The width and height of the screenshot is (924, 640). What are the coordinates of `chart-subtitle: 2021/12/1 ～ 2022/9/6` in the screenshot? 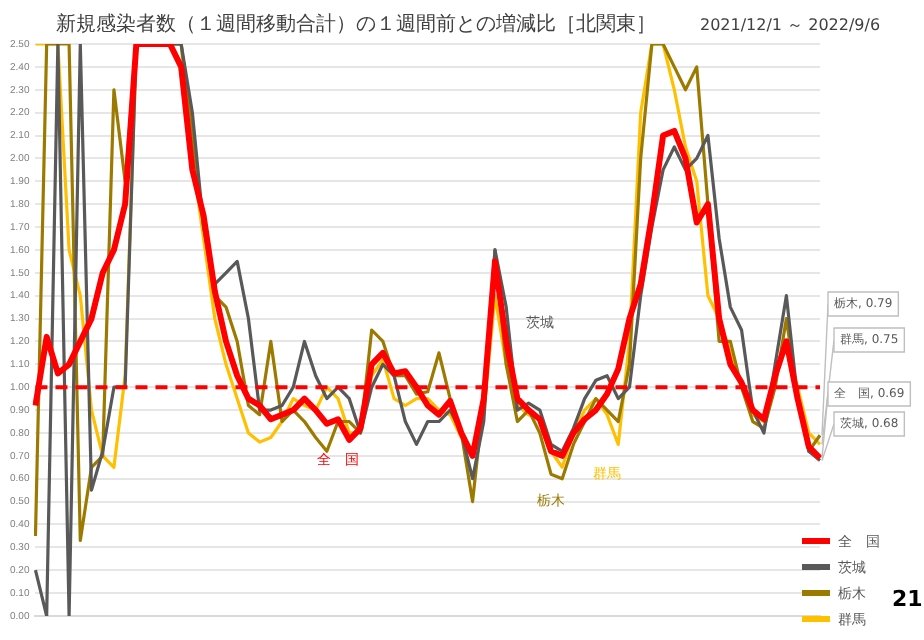 It's located at (790, 25).